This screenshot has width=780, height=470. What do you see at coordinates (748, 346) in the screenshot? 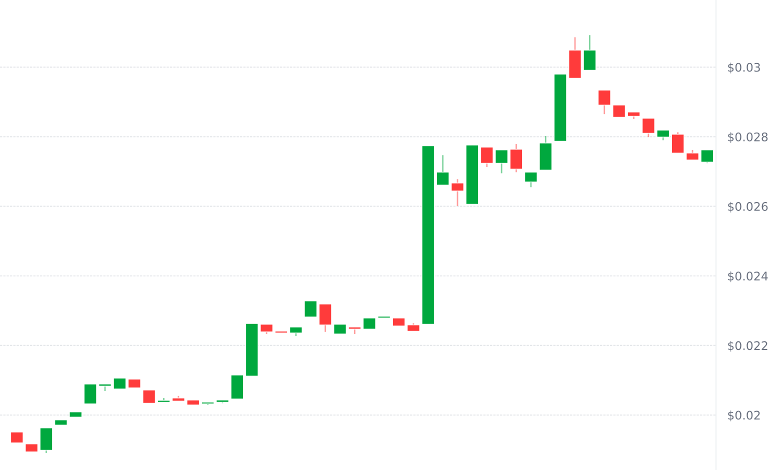
I see `y-tick-label: $0.022` at bounding box center [748, 346].